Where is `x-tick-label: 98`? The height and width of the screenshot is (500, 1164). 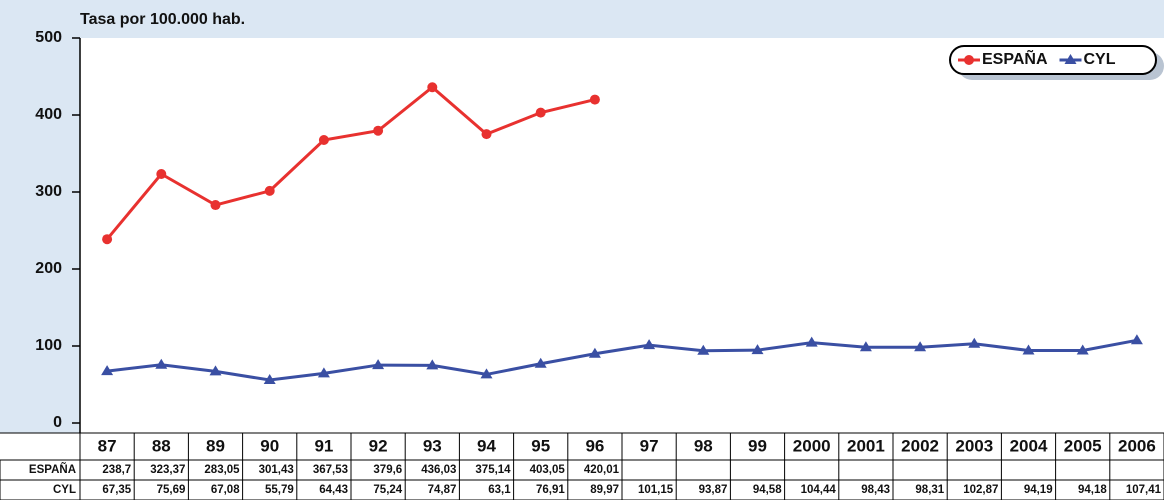
x-tick-label: 98 is located at coordinates (703, 445).